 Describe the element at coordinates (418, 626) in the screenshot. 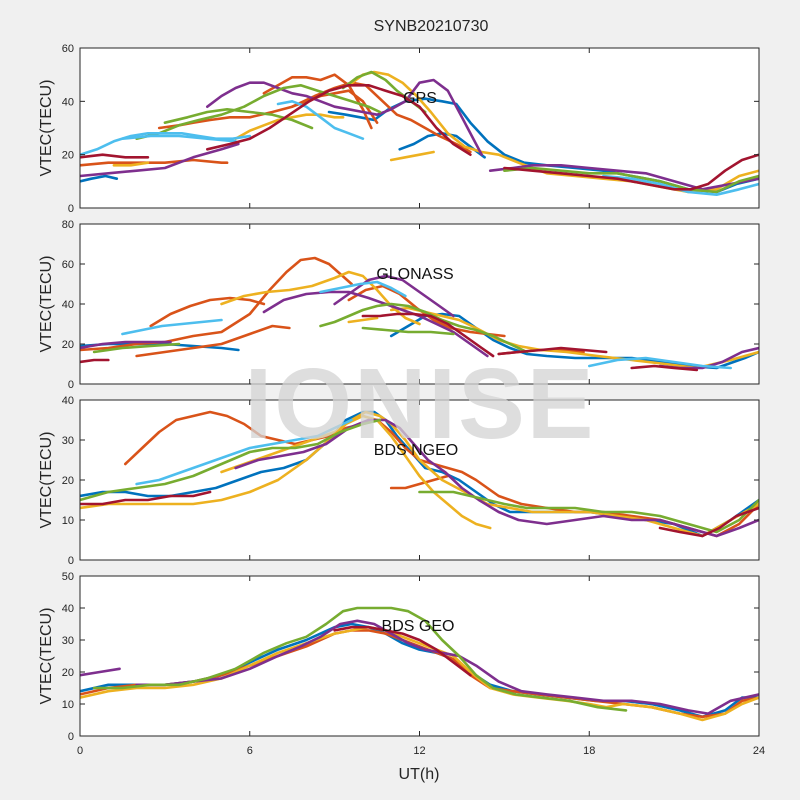

I see `panel-label: BDS GEO` at that location.